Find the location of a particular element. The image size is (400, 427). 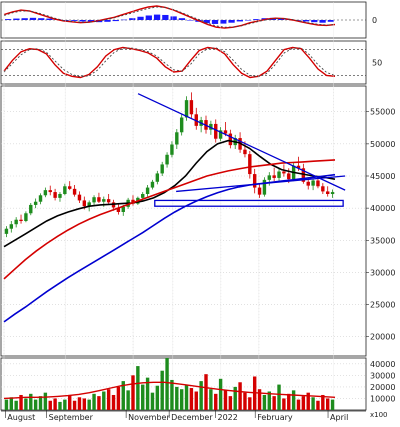

price-tick-label: 25000 is located at coordinates (382, 305).